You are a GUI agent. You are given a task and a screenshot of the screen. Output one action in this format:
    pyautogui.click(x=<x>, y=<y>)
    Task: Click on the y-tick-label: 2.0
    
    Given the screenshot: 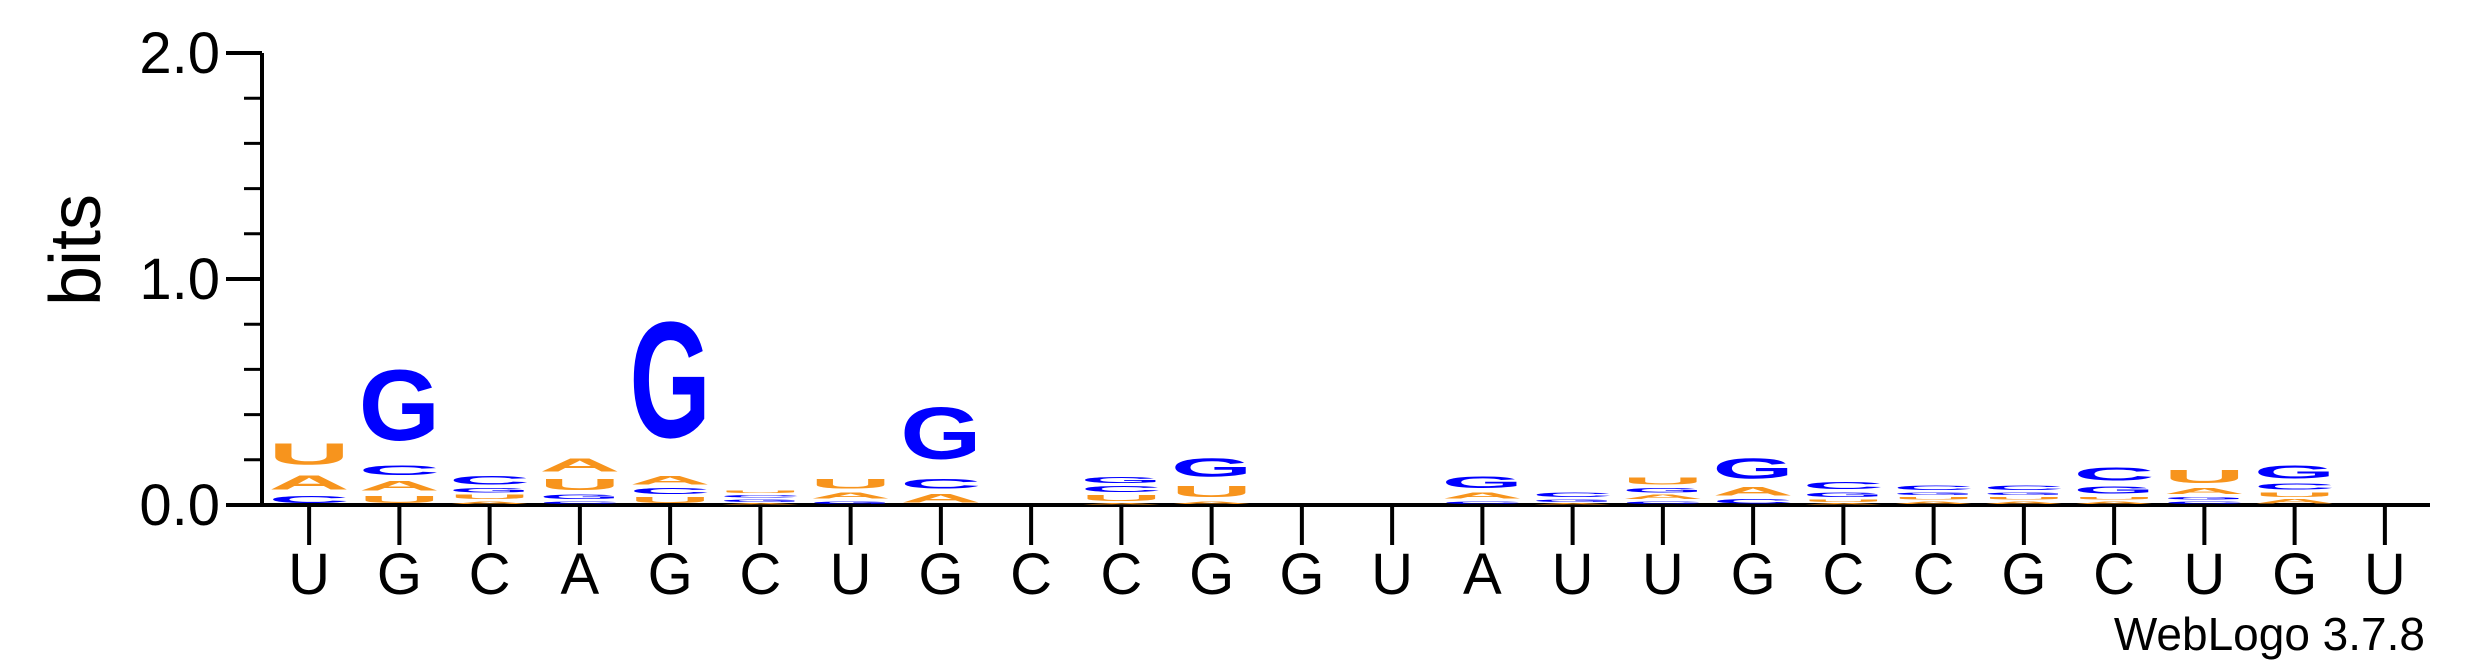 What is the action you would take?
    pyautogui.click(x=179, y=53)
    